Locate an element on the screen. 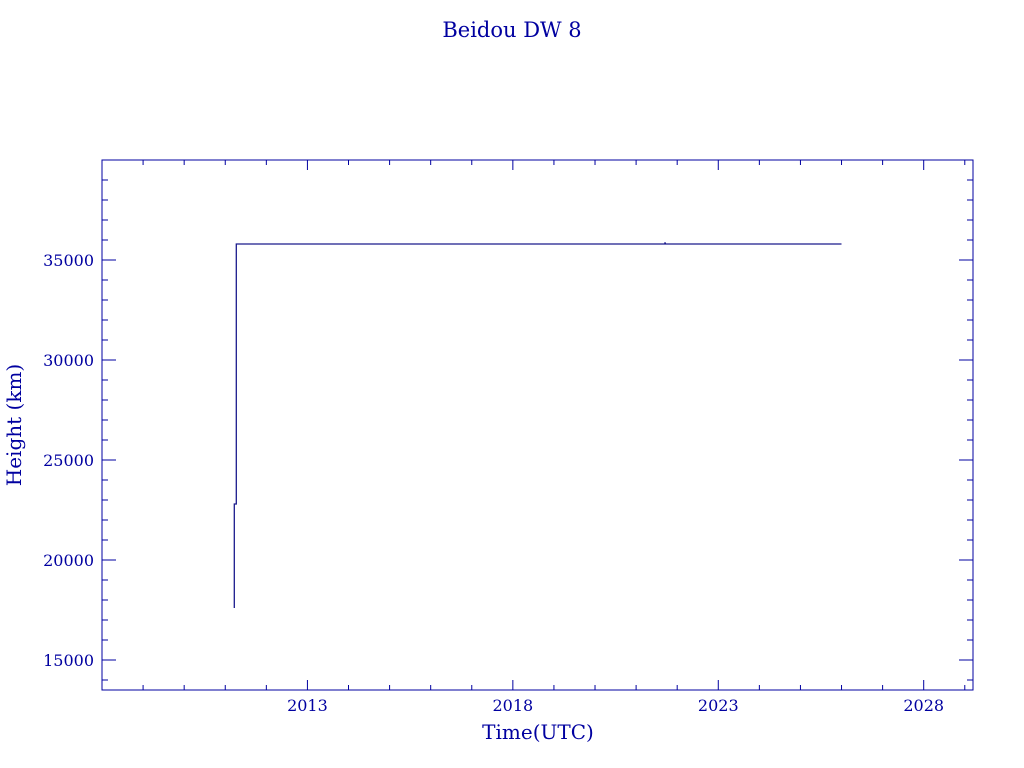  x-tick-label: 2028 is located at coordinates (923, 705).